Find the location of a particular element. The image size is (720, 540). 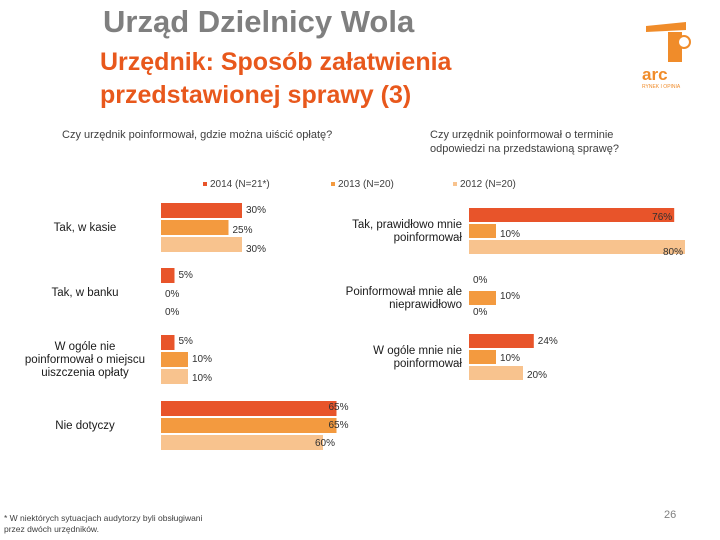

legend-item-2013: 2013 (N=20) is located at coordinates (362, 184).